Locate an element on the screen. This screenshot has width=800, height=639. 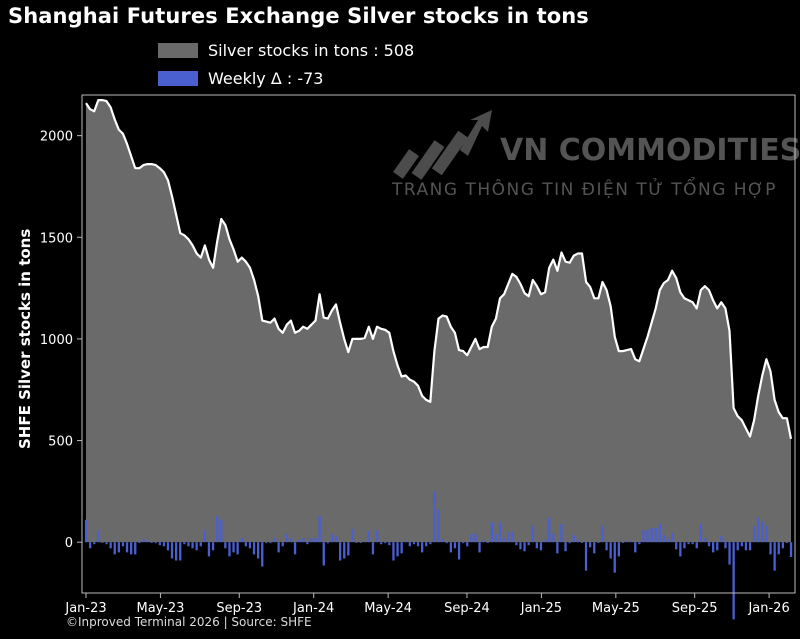
legend-swatch-weekly is located at coordinates (178, 78).